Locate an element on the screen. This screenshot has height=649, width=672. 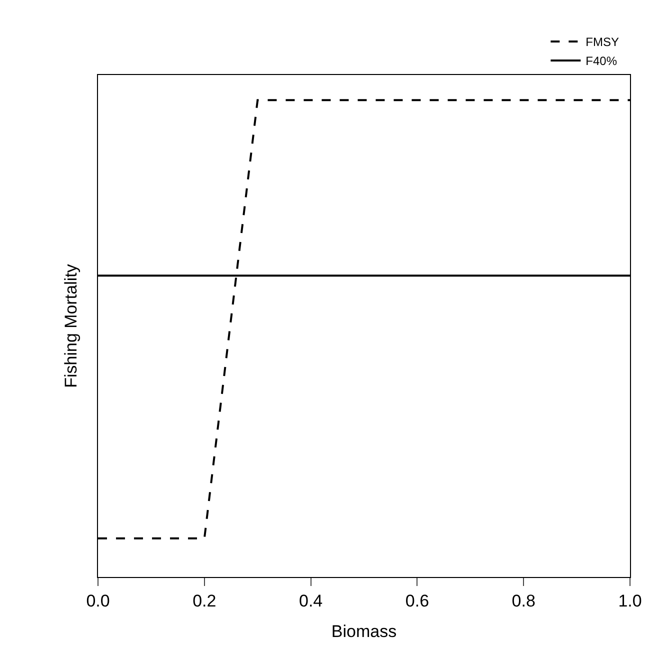
x-tick-label: 0.2 is located at coordinates (204, 600).